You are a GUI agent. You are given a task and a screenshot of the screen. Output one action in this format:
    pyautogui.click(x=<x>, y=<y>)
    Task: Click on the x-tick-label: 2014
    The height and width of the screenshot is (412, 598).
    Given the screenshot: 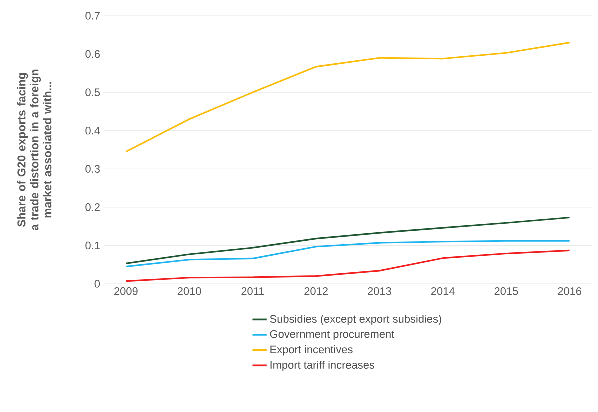 What is the action you would take?
    pyautogui.click(x=443, y=292)
    